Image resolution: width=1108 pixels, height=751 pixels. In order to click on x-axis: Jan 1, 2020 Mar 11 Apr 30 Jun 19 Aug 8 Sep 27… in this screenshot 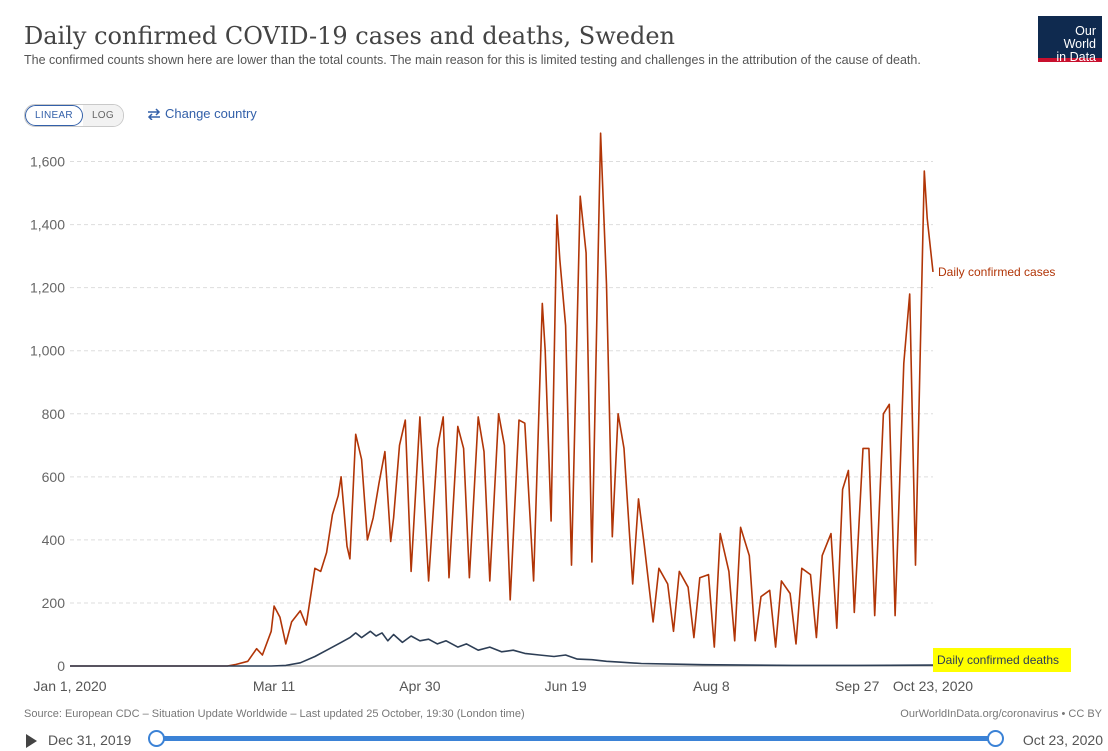, I will do `click(503, 686)`.